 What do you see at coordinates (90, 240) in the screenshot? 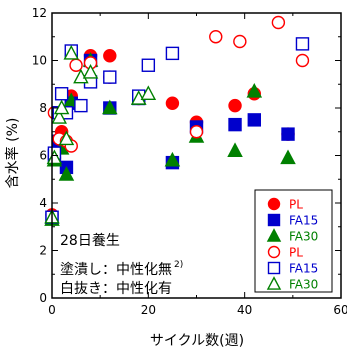
I see `curing-annotation: 28日養生` at bounding box center [90, 240].